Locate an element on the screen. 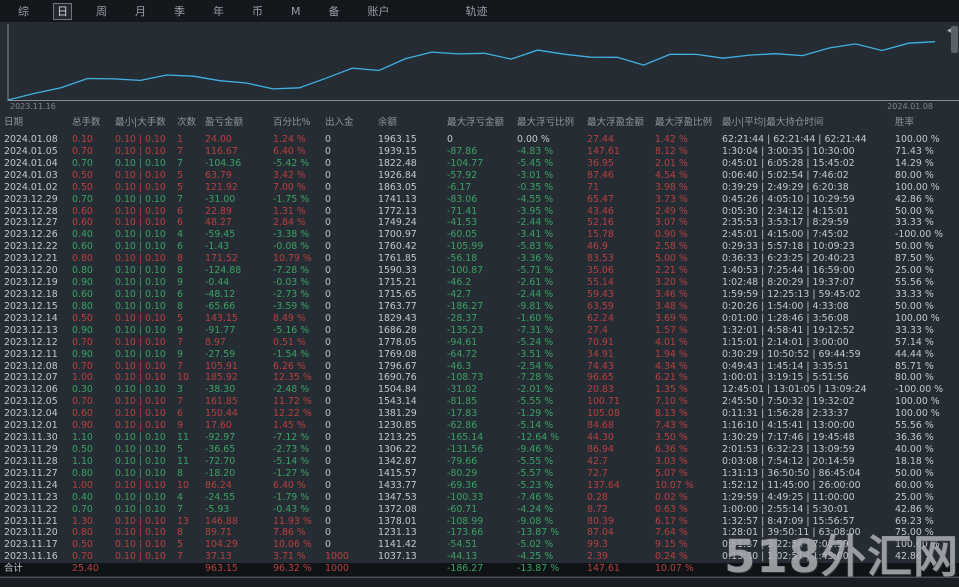 The width and height of the screenshot is (959, 587). cell-max-float-loss-pct: -3.01 % is located at coordinates (535, 175).